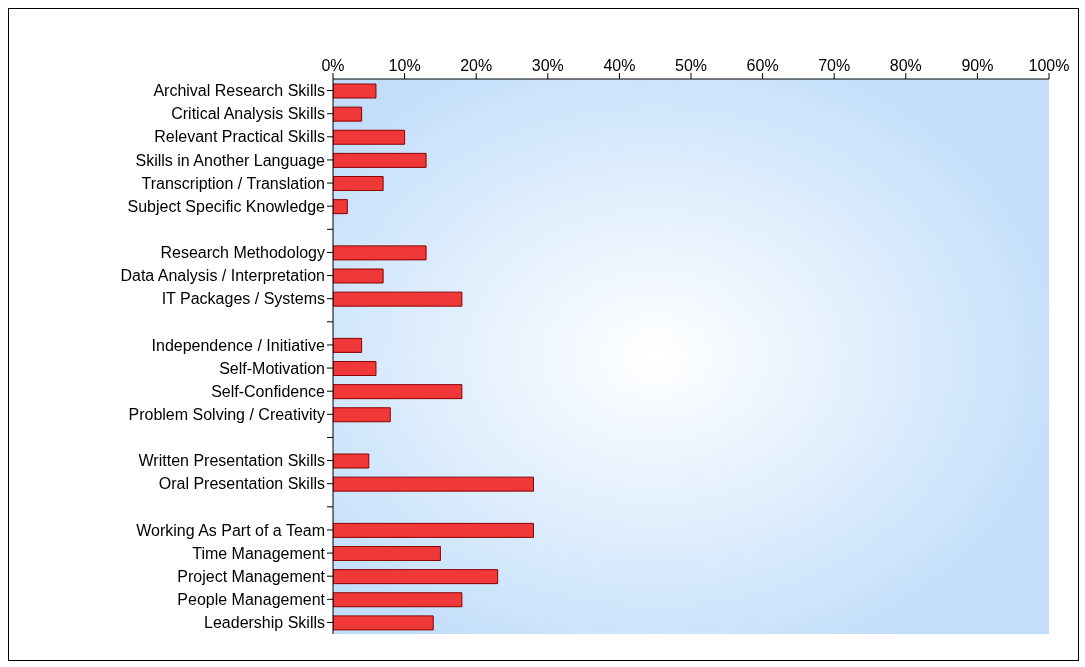  I want to click on y-tick-label: Subject Specific Knowledge, so click(226, 206).